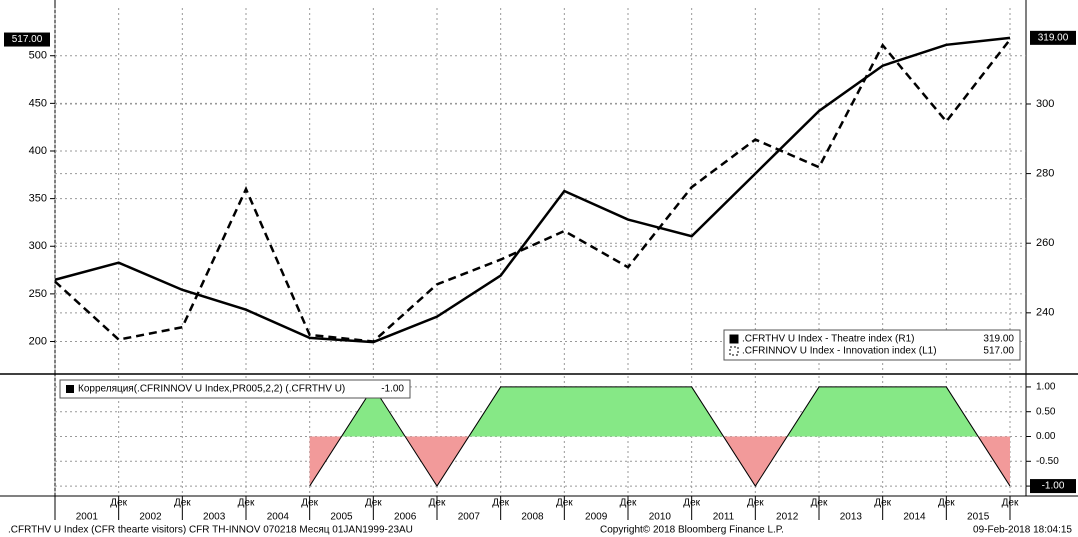  What do you see at coordinates (1045, 174) in the screenshot?
I see `y2-tick-label: 280` at bounding box center [1045, 174].